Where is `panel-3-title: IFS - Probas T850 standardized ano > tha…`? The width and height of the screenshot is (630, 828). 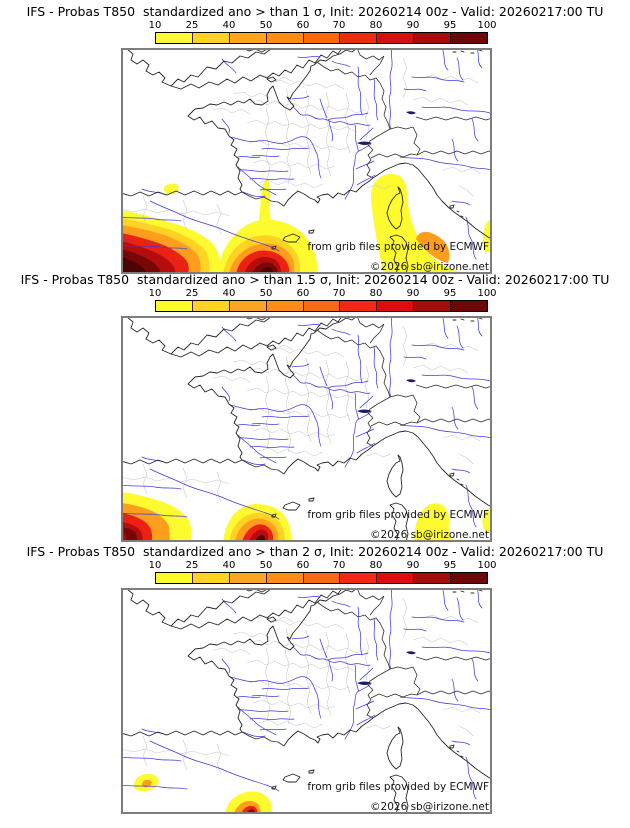
panel-3-title: IFS - Probas T850 standardized ano > tha… is located at coordinates (315, 551).